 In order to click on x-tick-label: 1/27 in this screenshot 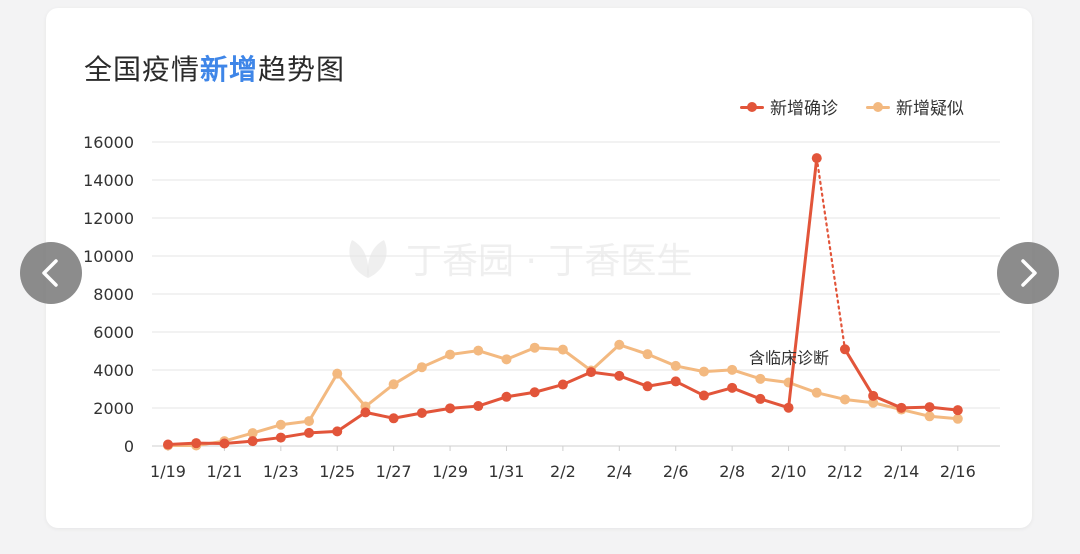, I will do `click(394, 471)`.